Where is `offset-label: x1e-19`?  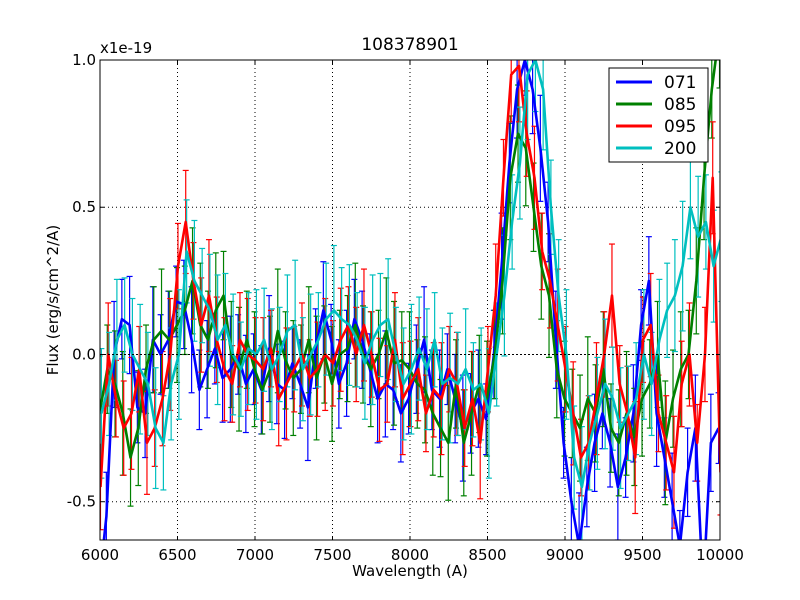 offset-label: x1e-19 is located at coordinates (126, 48).